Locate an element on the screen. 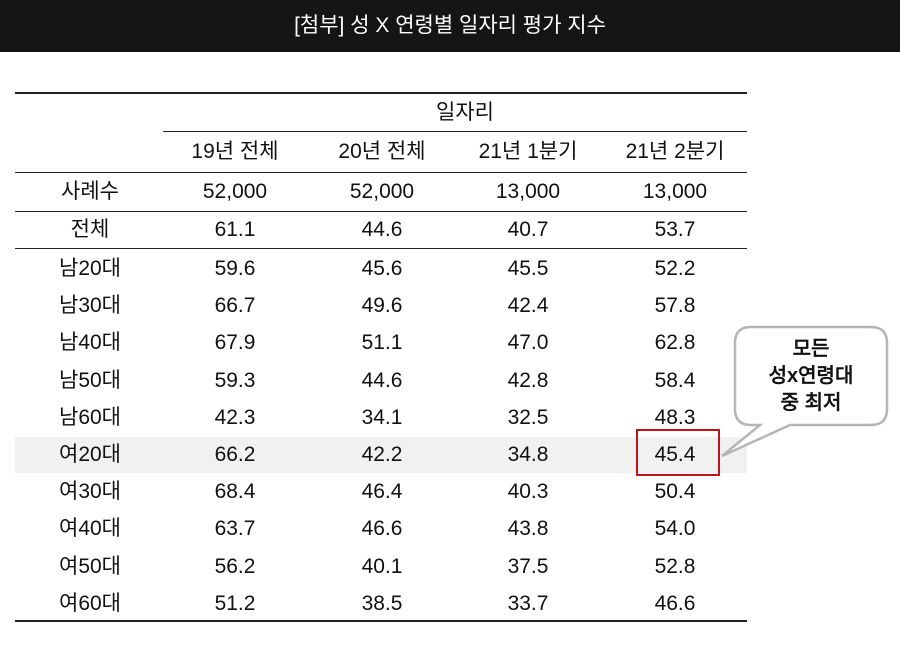  table-cell: 57.8 is located at coordinates (675, 306).